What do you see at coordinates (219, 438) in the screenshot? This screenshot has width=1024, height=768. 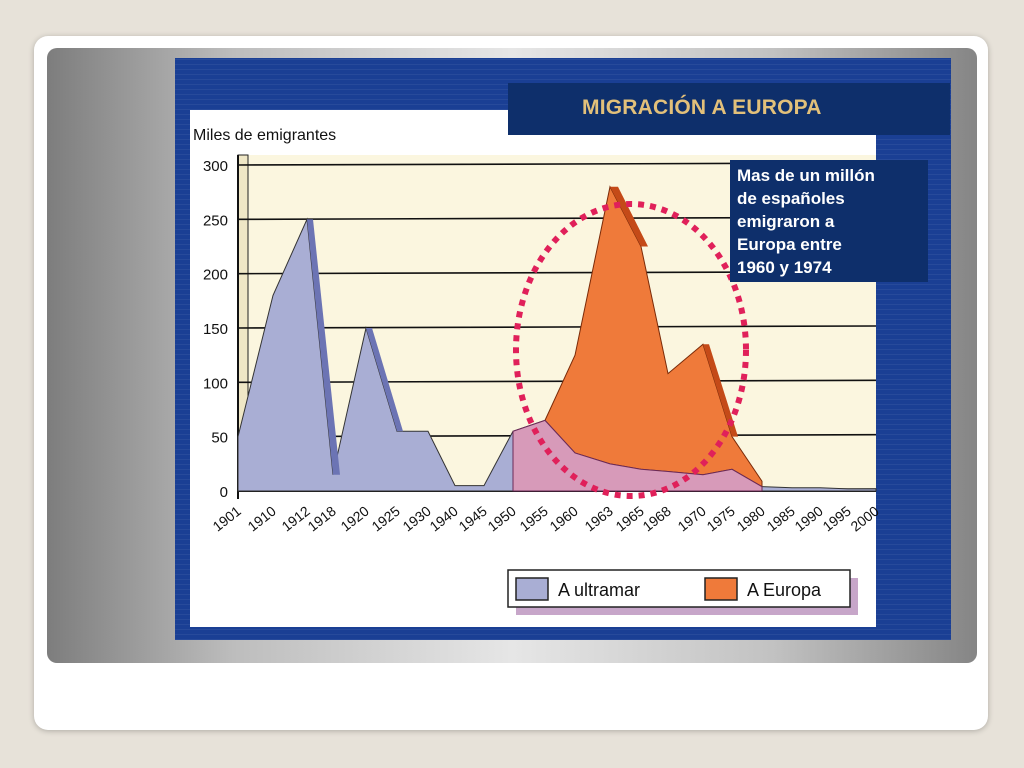 I see `y-tick-label: 50` at bounding box center [219, 438].